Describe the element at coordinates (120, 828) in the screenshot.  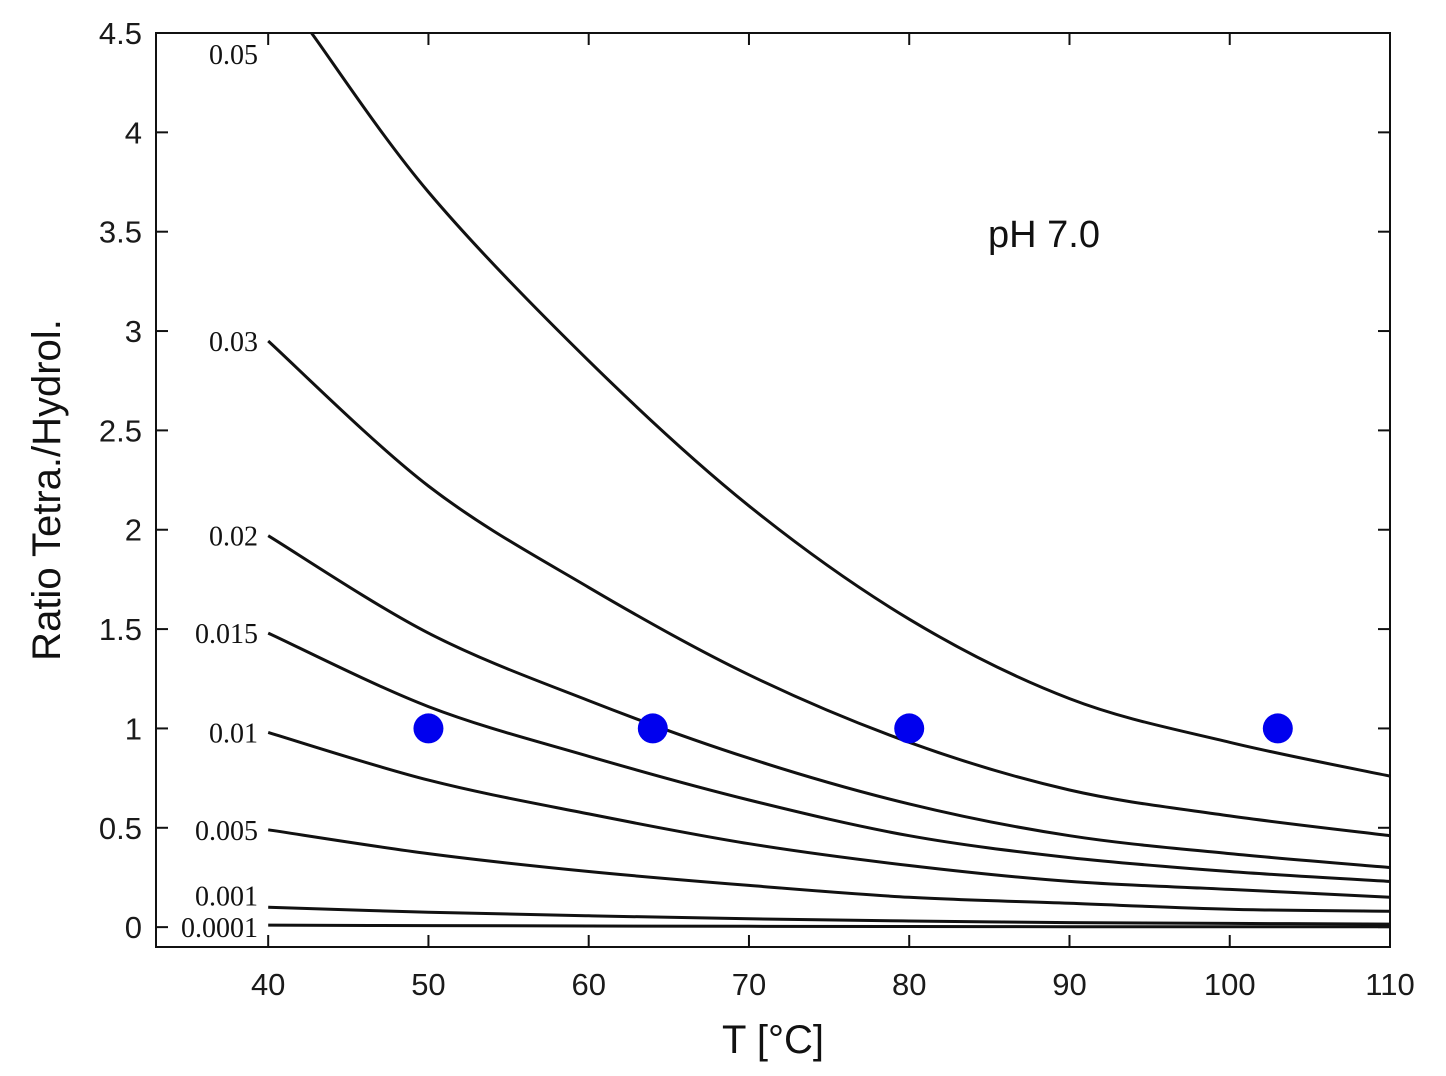
I see `y-tick-label: 0.5` at that location.